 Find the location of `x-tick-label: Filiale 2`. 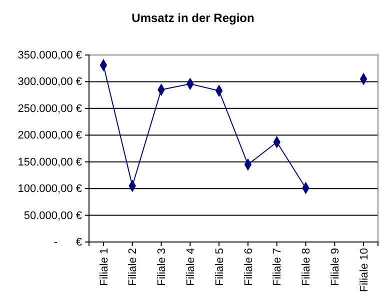

x-tick-label: Filiale 2 is located at coordinates (133, 267).